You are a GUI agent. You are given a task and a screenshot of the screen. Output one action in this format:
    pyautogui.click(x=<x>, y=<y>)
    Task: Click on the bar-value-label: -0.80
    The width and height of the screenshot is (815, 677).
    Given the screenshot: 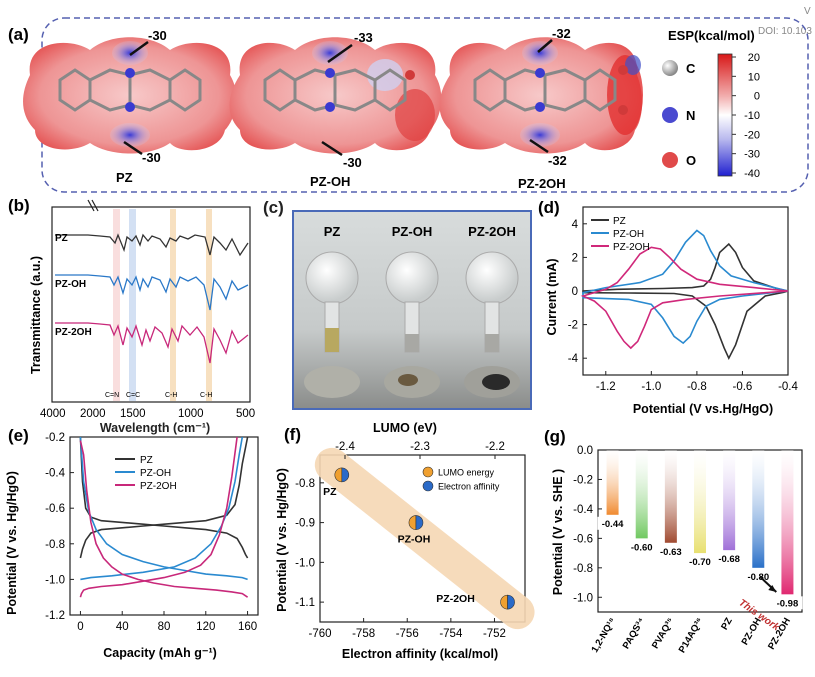 What is the action you would take?
    pyautogui.click(x=758, y=577)
    